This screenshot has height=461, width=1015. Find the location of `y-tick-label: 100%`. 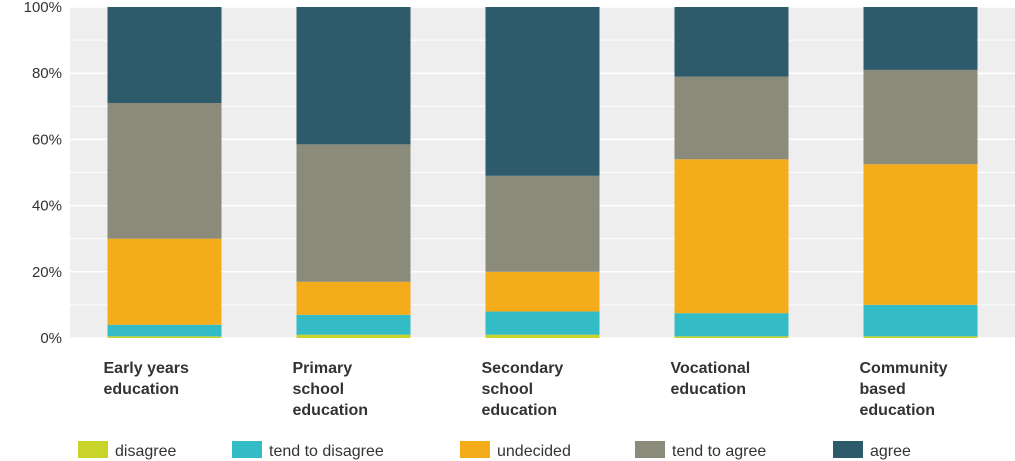

y-tick-label: 100% is located at coordinates (43, 8).